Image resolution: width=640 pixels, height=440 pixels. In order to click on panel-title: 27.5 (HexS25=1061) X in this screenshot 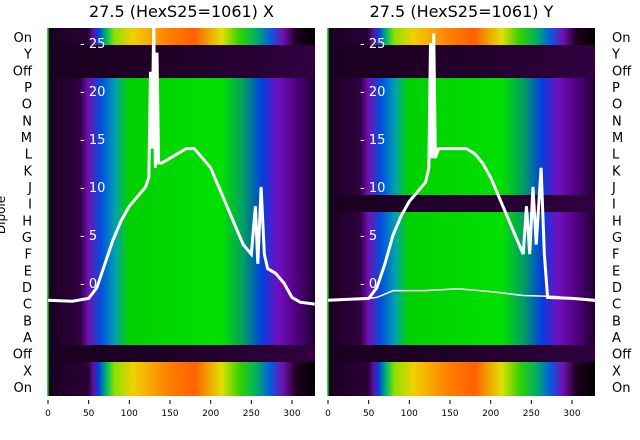, I will do `click(181, 11)`.